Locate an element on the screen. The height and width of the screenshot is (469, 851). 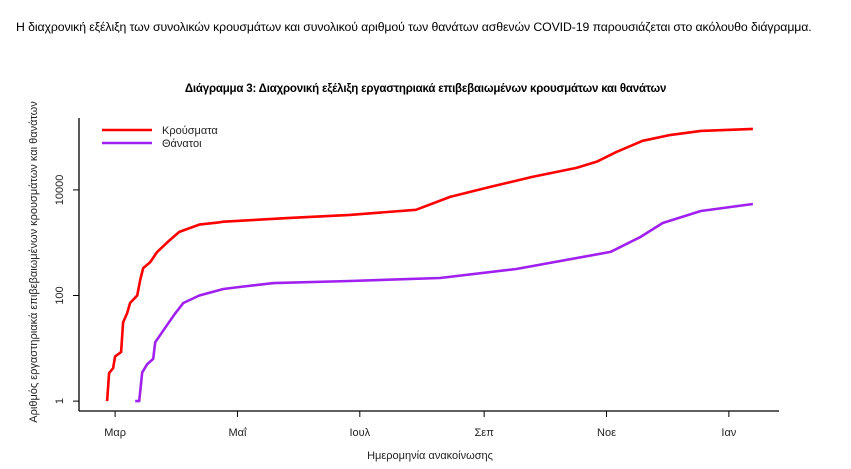
legend-label: Θάνατοι is located at coordinates (182, 144).